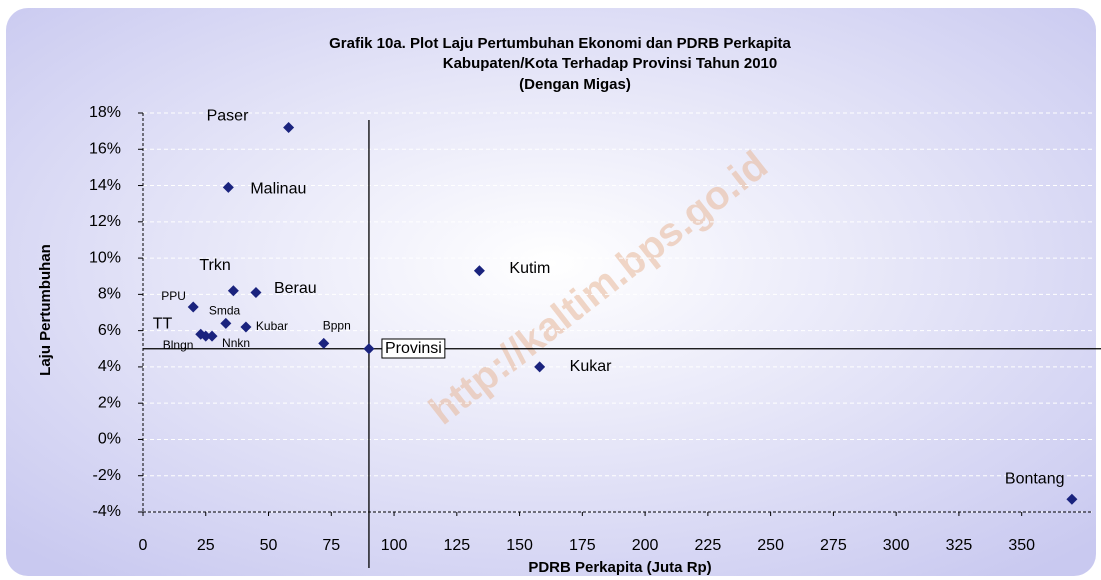 The width and height of the screenshot is (1101, 580). What do you see at coordinates (107, 475) in the screenshot?
I see `y-tick-label: -2%` at bounding box center [107, 475].